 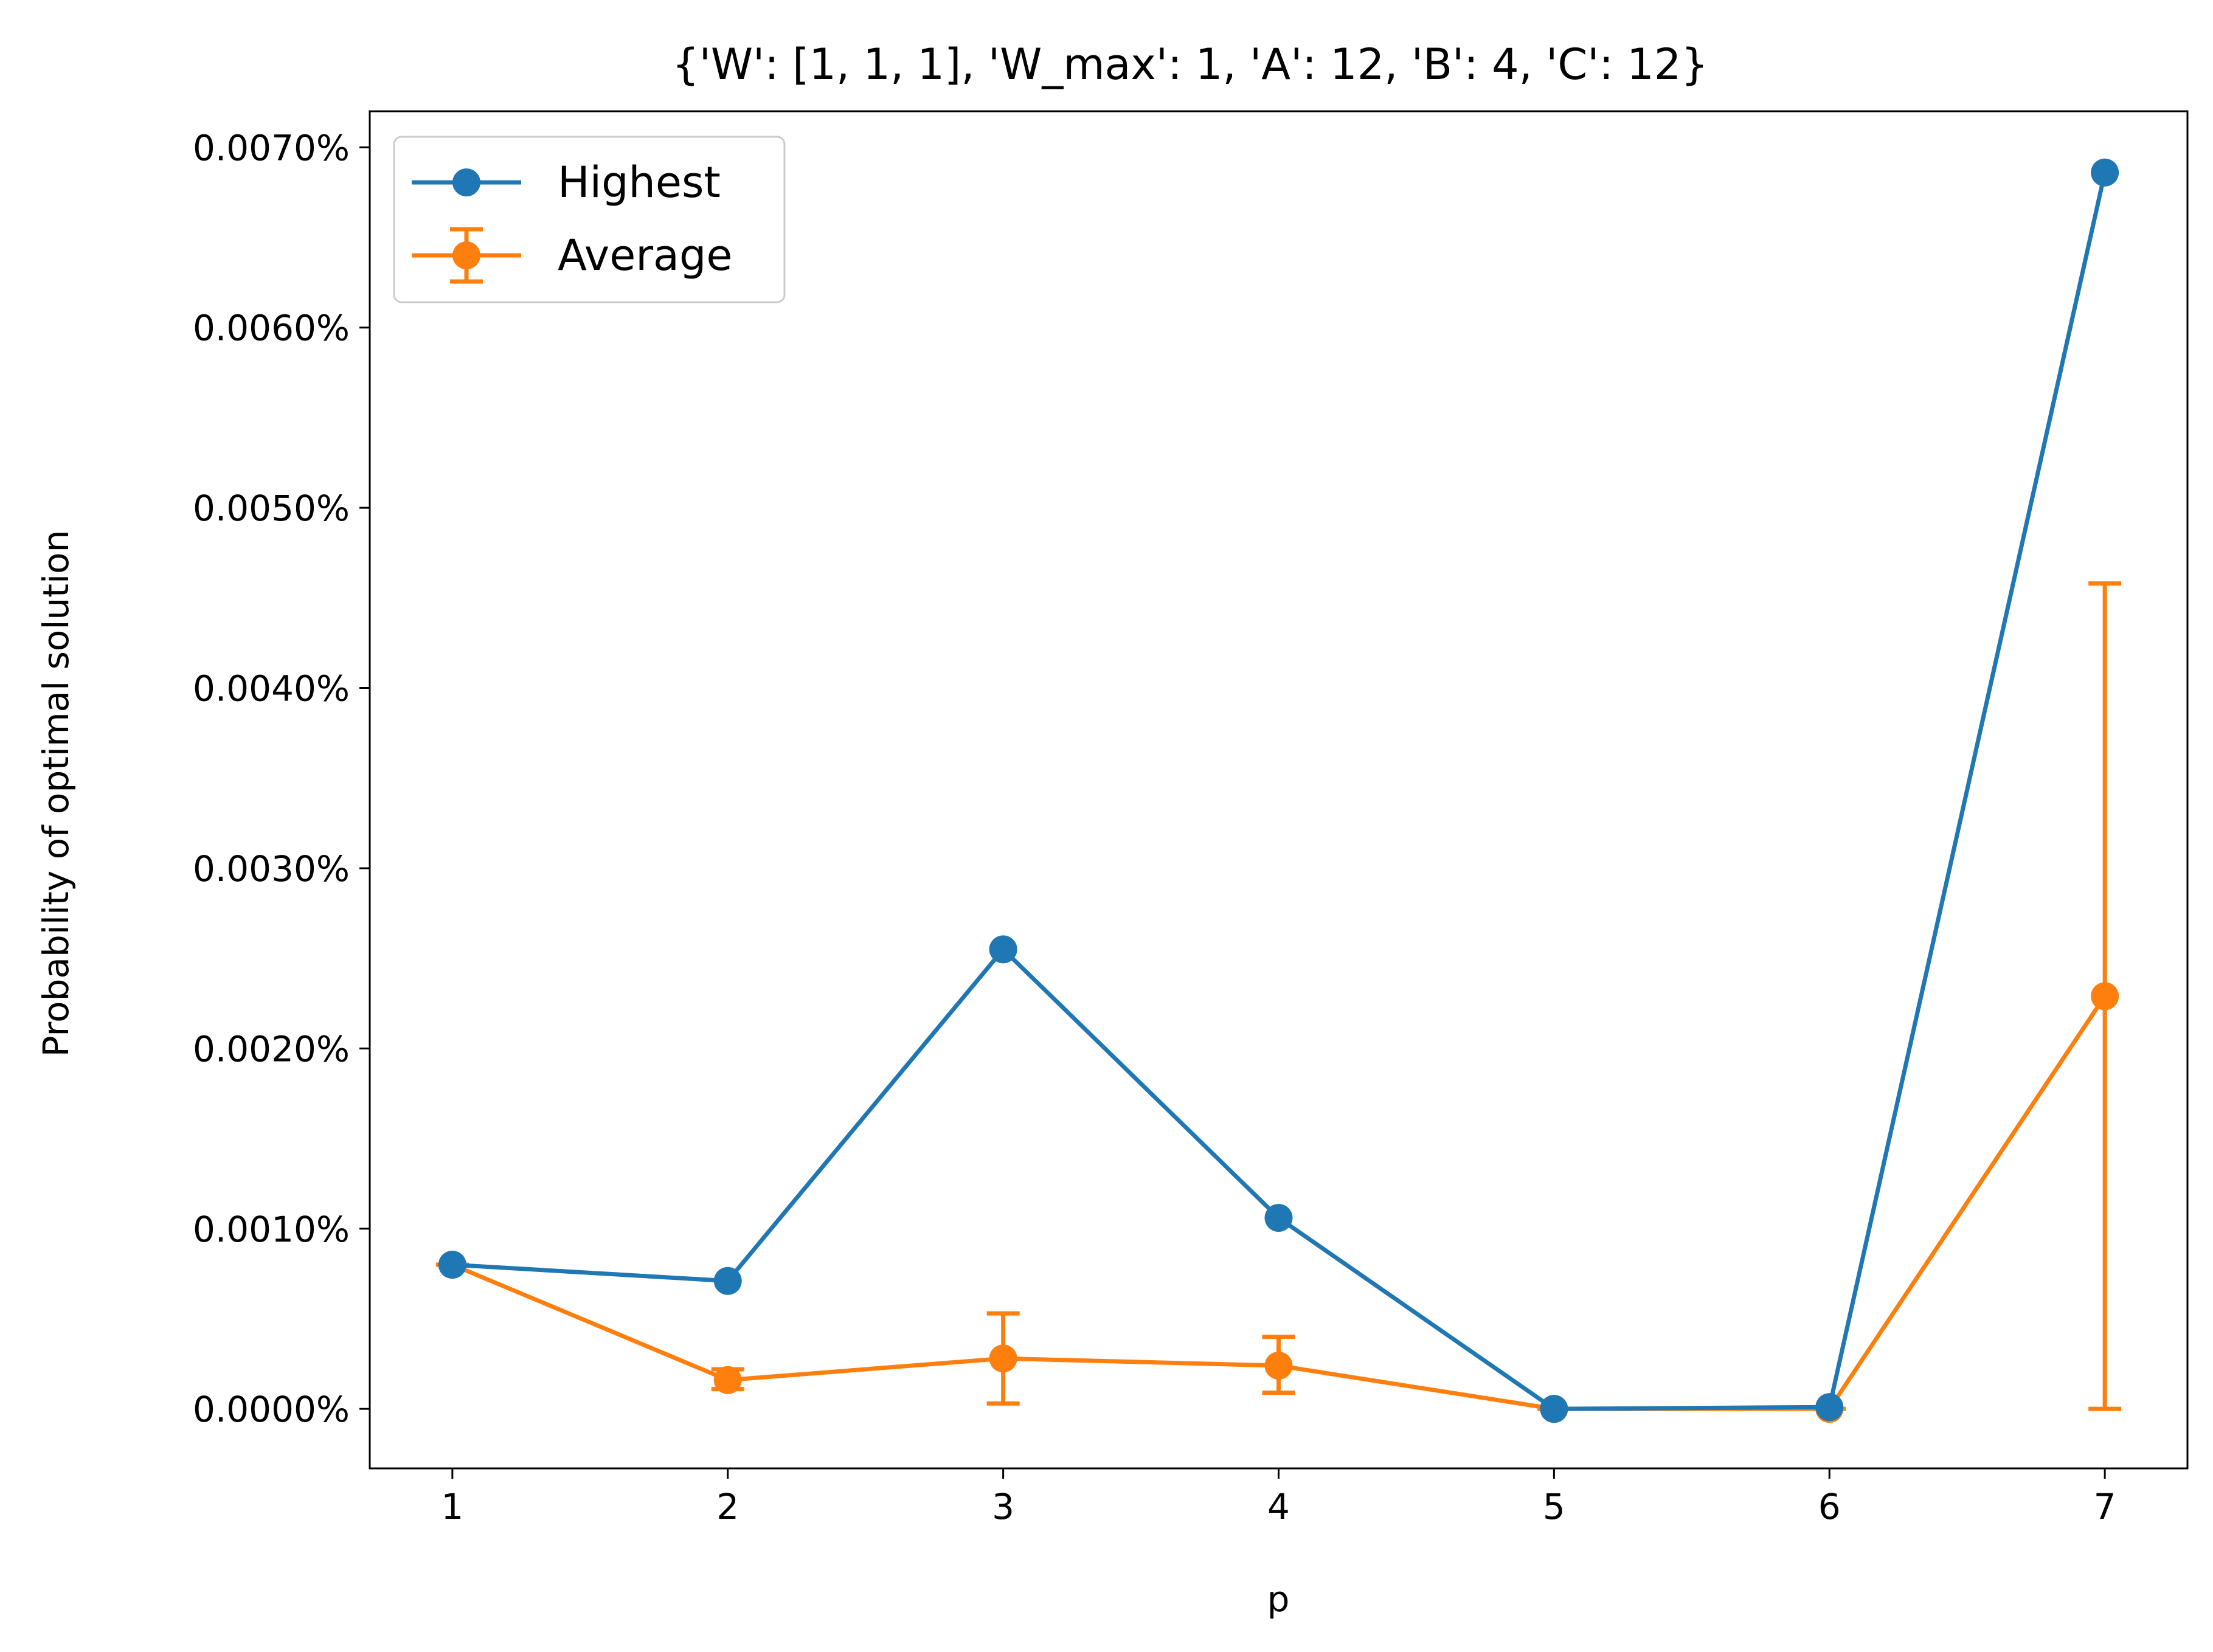 I want to click on legend-label-average: Average, so click(x=645, y=255).